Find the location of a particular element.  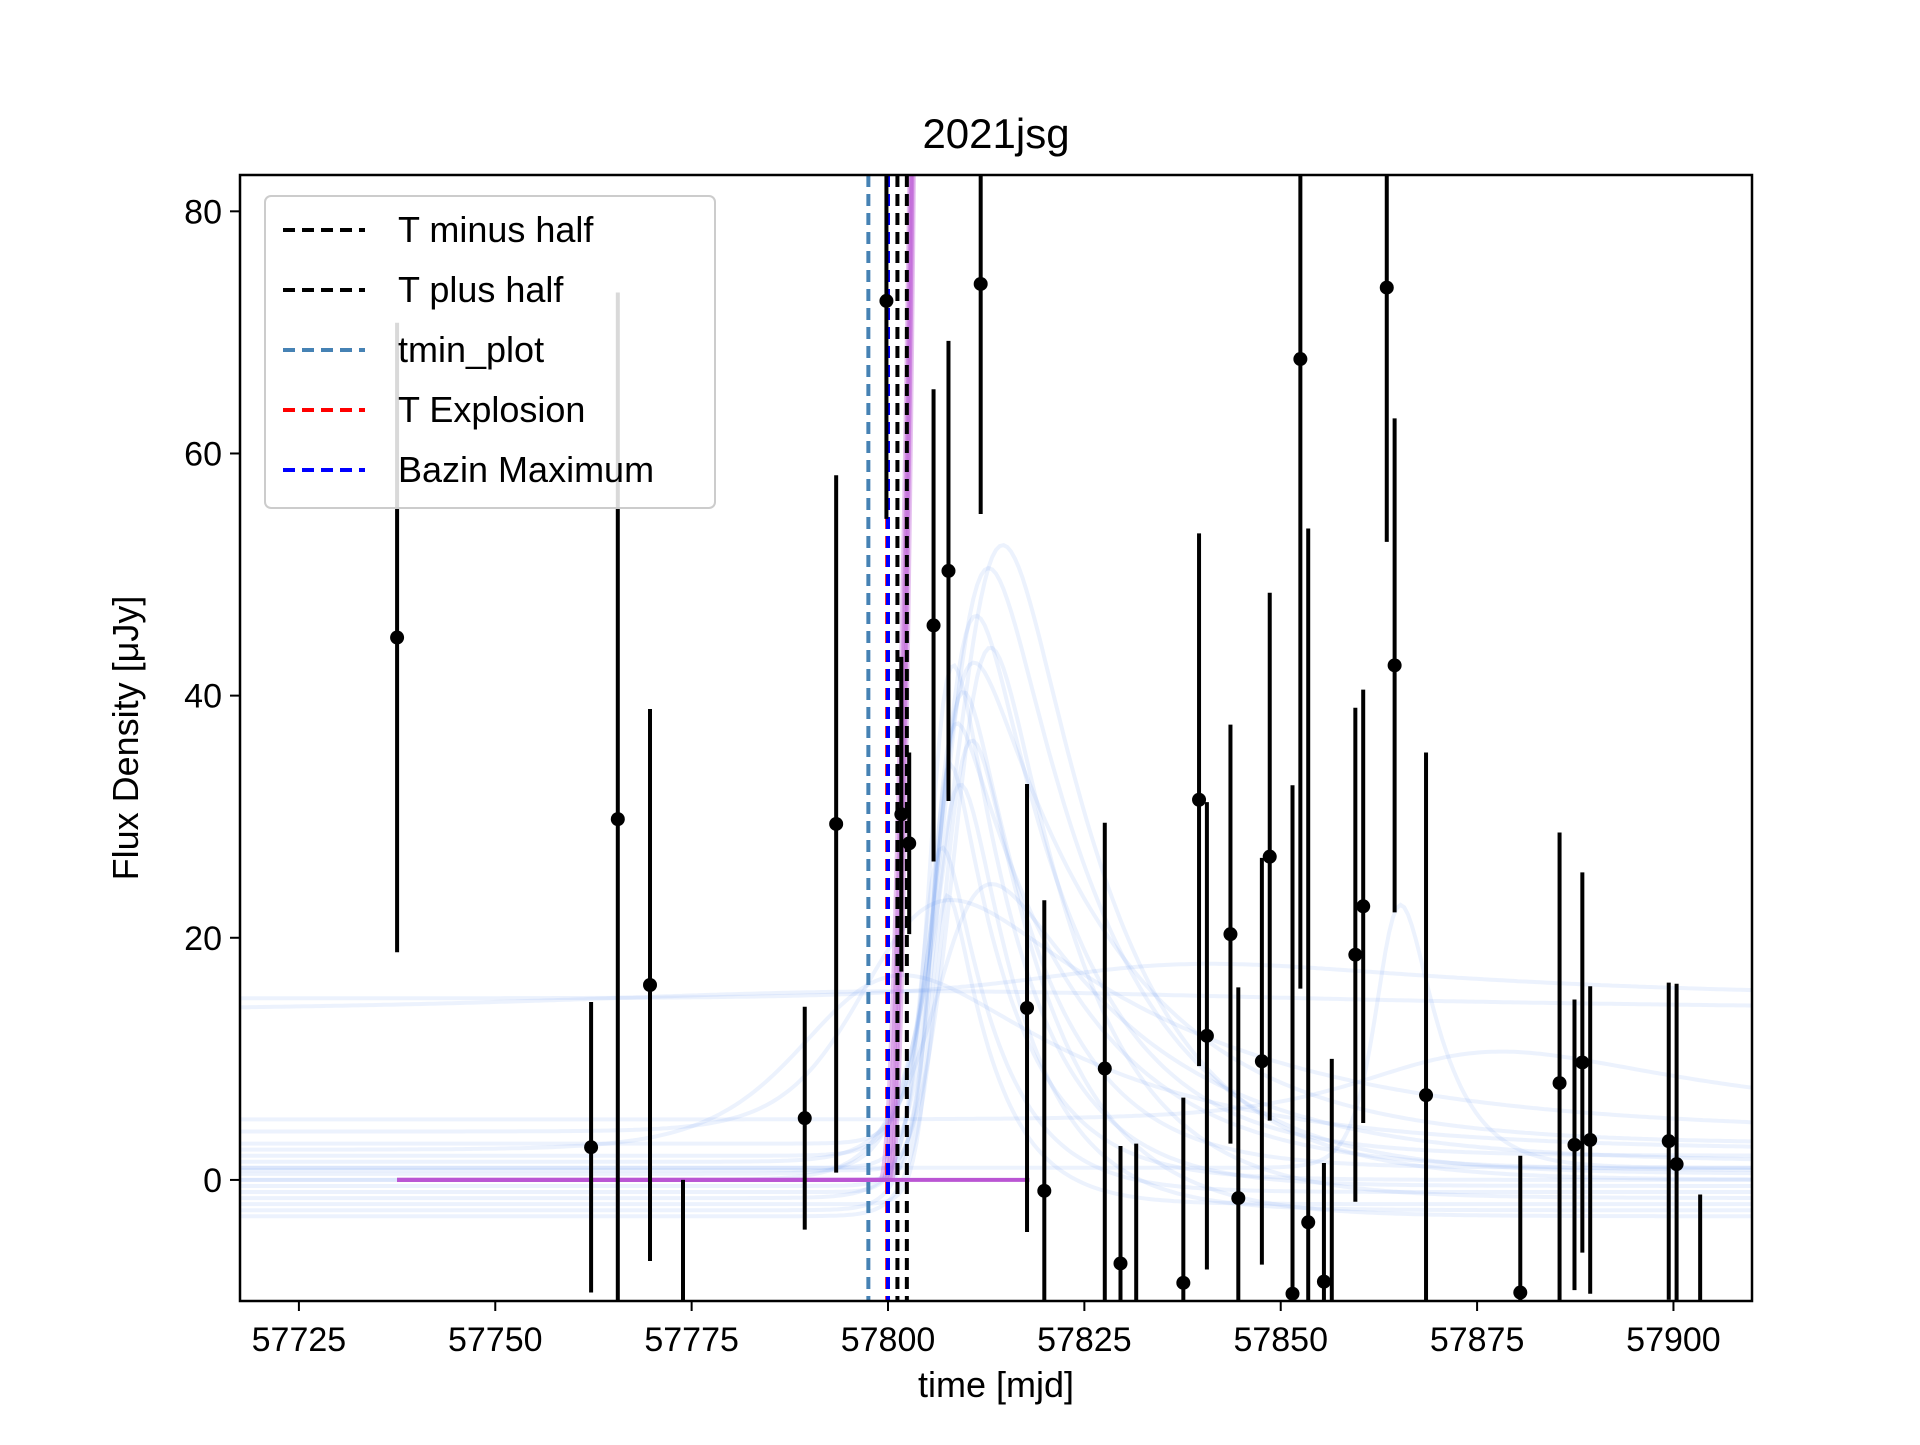

x-tick-label: 57875 is located at coordinates (1477, 1340).